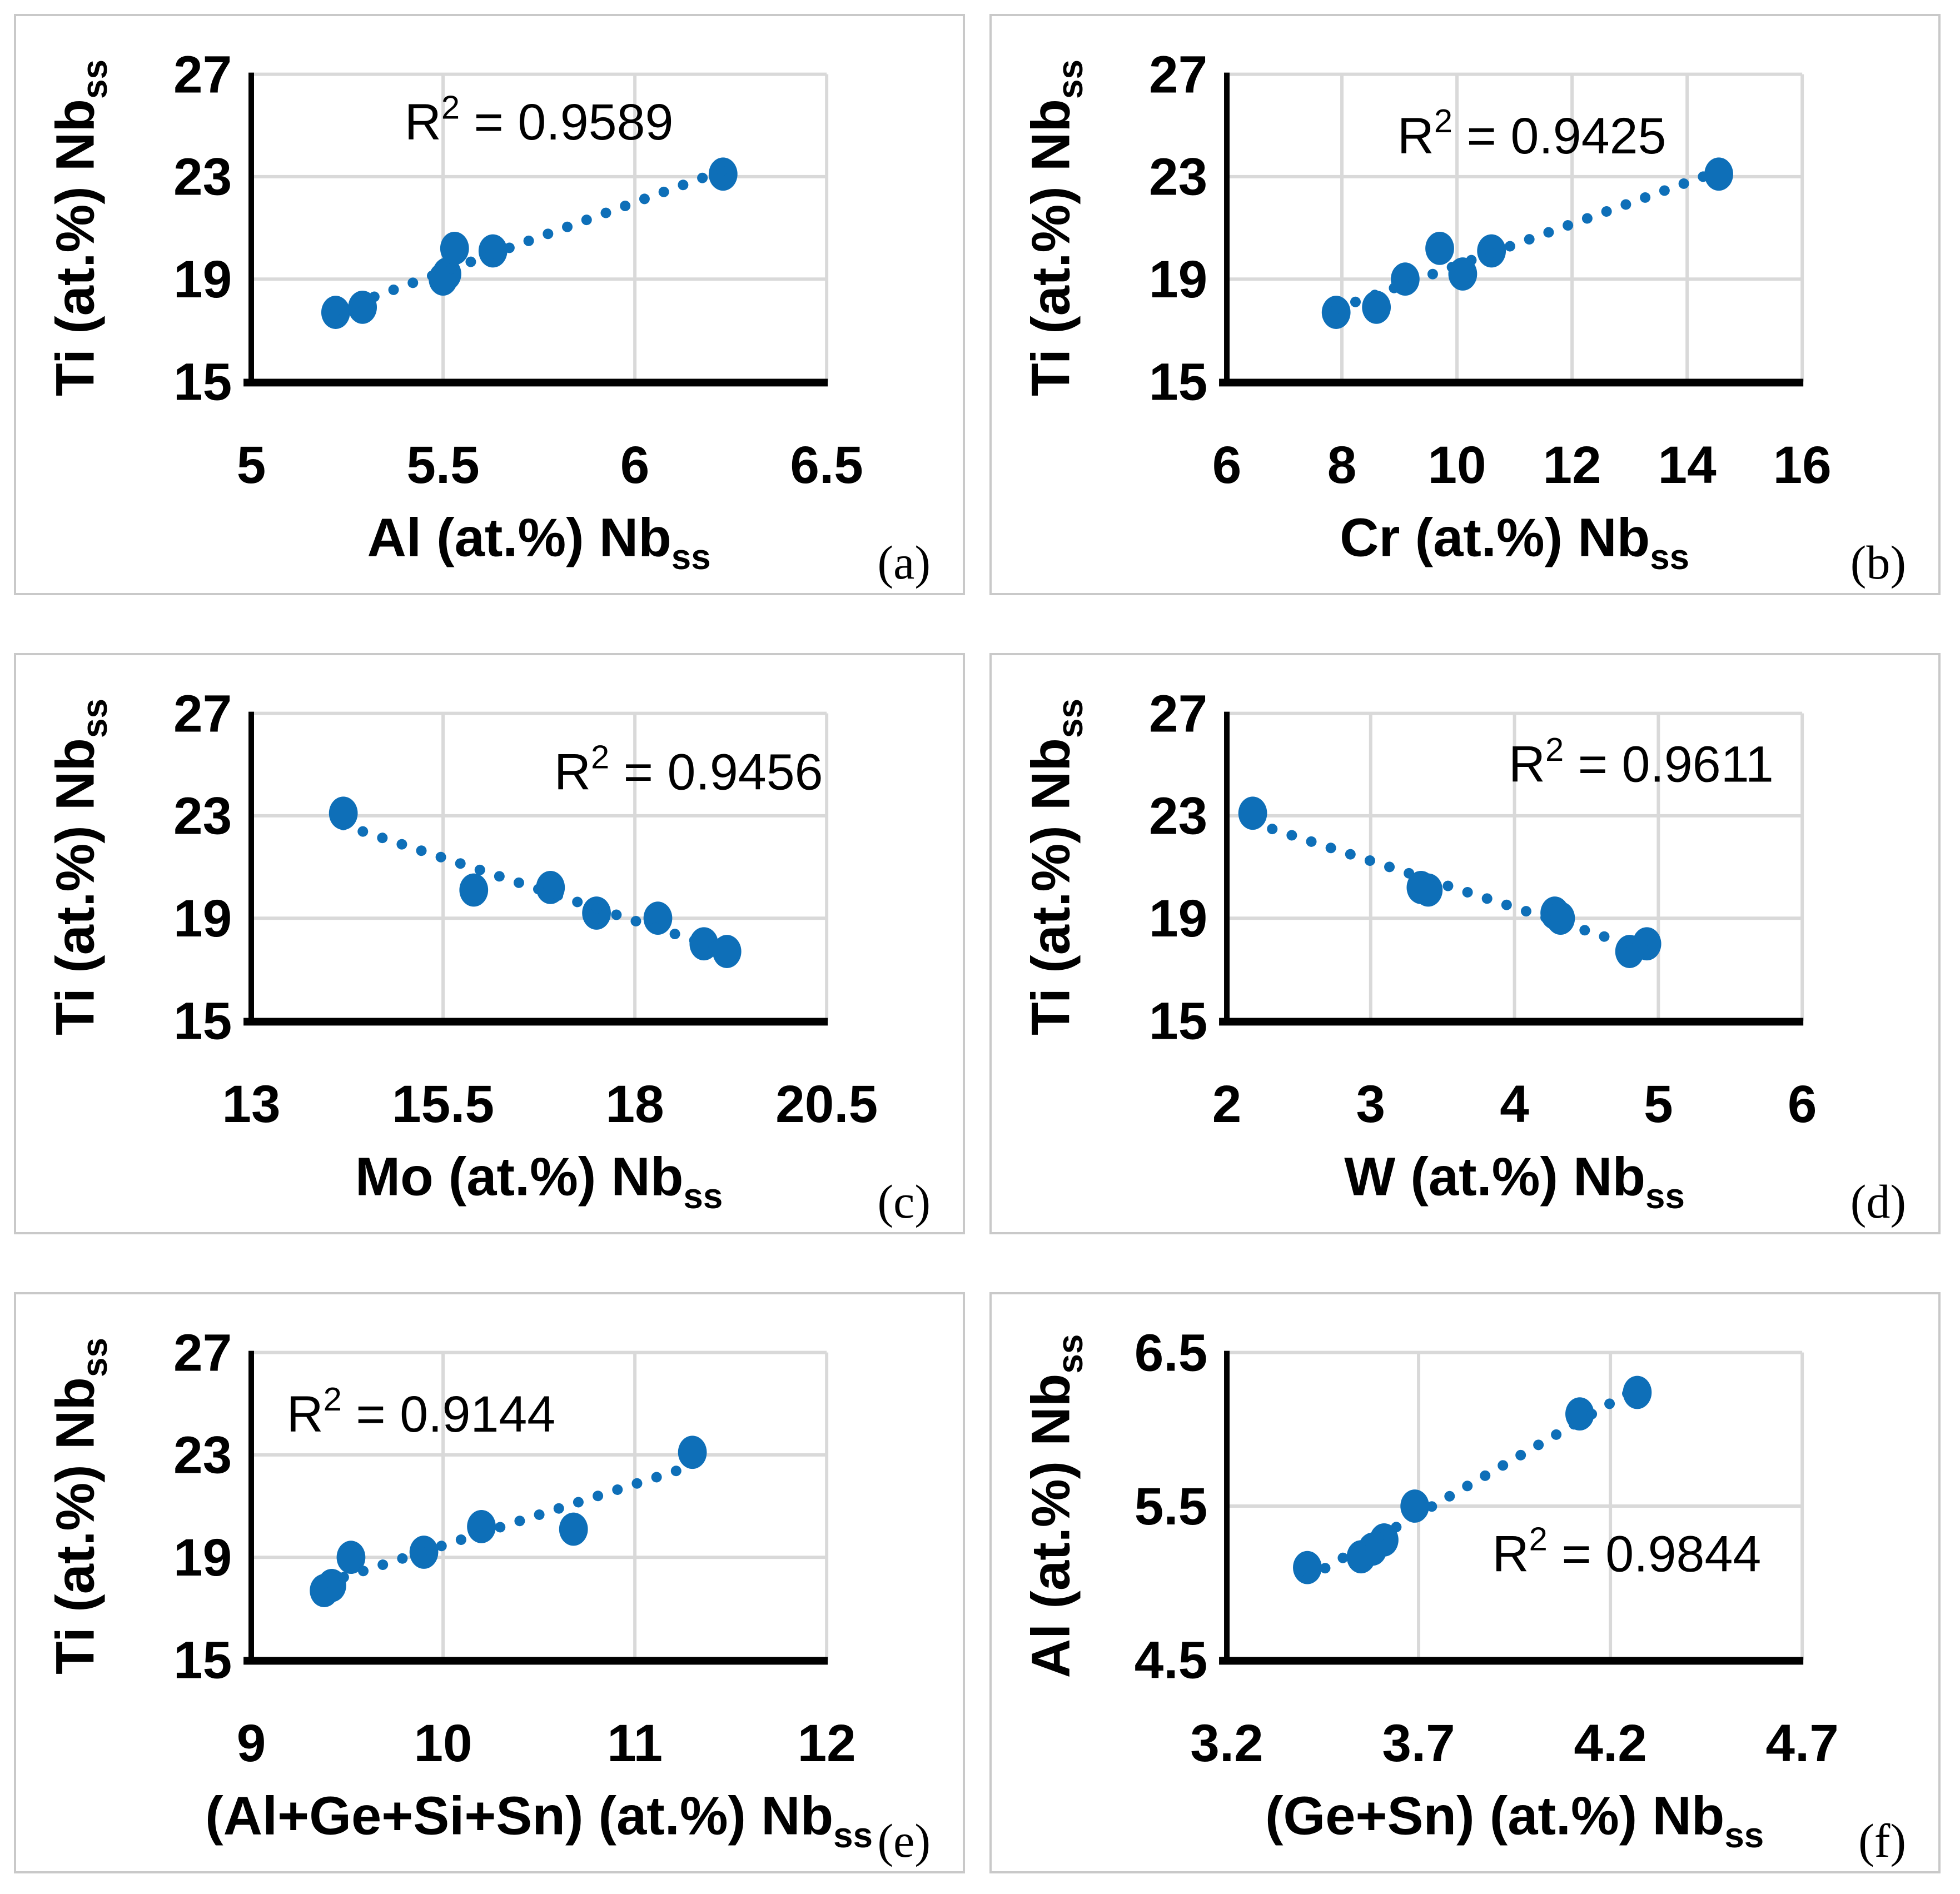 The width and height of the screenshot is (1960, 1894). Describe the element at coordinates (443, 1105) in the screenshot. I see `x-tick-label: 15.5` at that location.